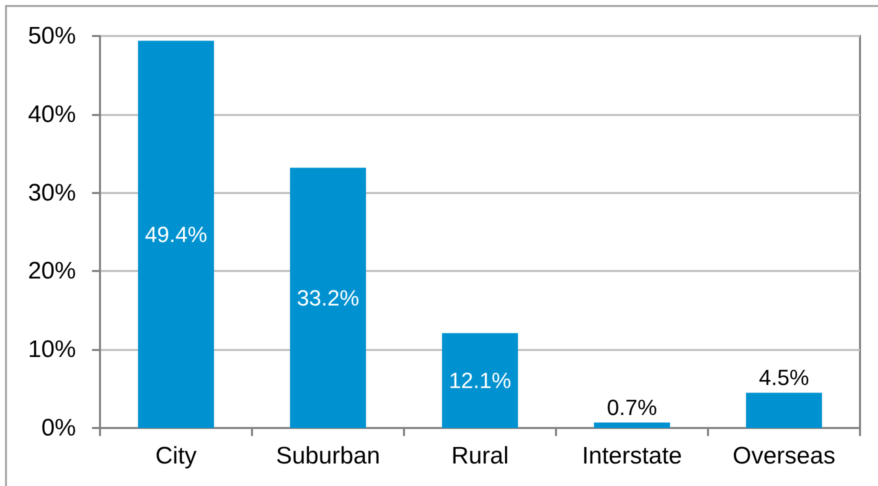 This screenshot has width=878, height=486. I want to click on x-tick-label: Rural, so click(480, 456).